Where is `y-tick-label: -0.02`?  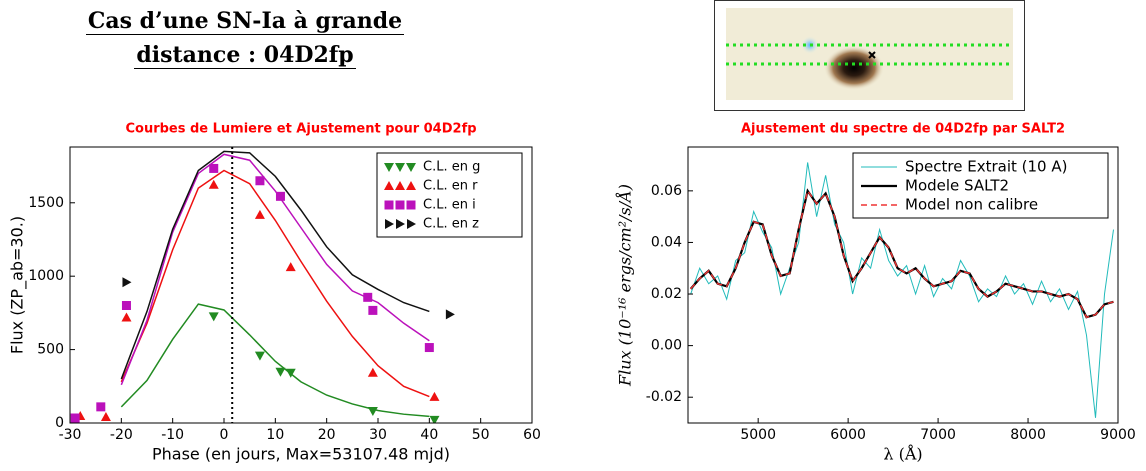 y-tick-label: -0.02 is located at coordinates (664, 397).